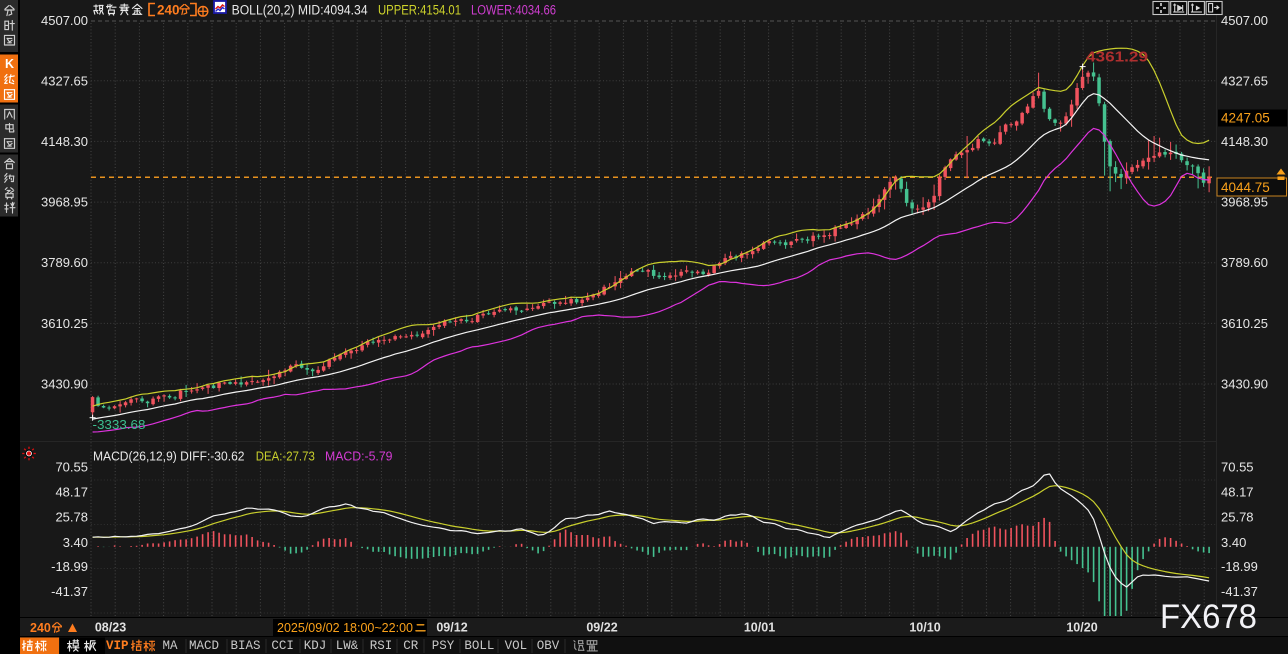 This screenshot has width=1288, height=654. What do you see at coordinates (516, 646) in the screenshot?
I see `svg-text: VOL` at bounding box center [516, 646].